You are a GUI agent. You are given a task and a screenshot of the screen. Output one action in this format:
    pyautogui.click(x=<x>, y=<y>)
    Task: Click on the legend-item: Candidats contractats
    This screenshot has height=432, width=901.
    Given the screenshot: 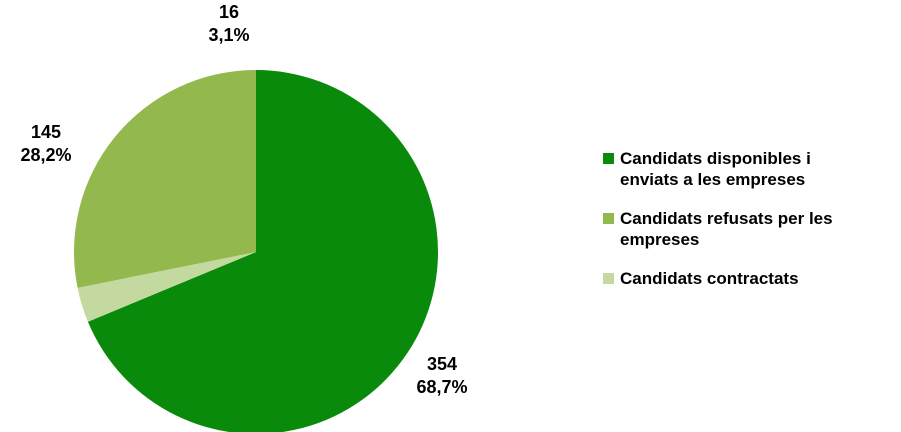 What is the action you would take?
    pyautogui.click(x=752, y=278)
    